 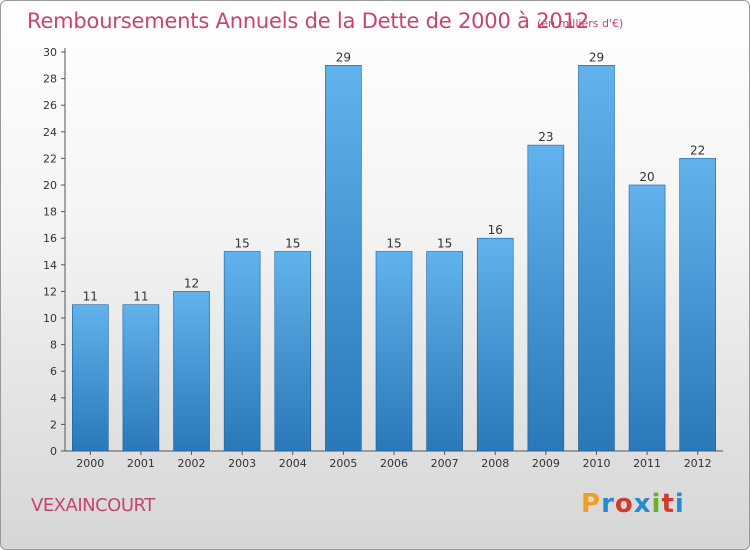 I want to click on y-tick-label: 2, so click(x=53, y=424).